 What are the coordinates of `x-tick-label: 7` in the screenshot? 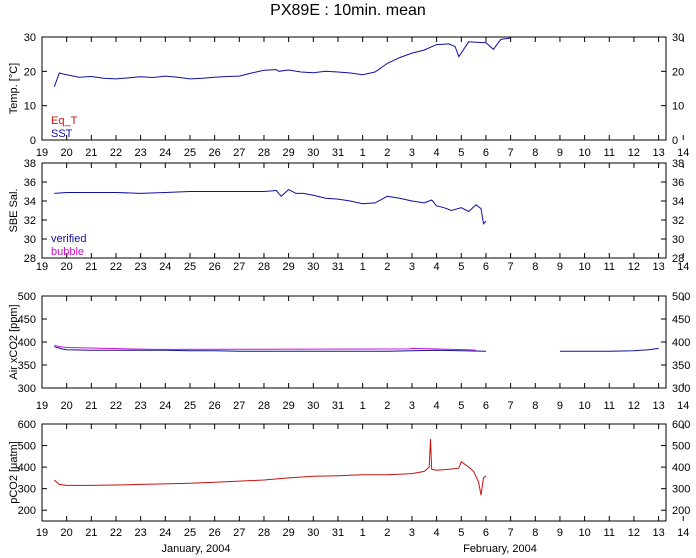 It's located at (511, 267).